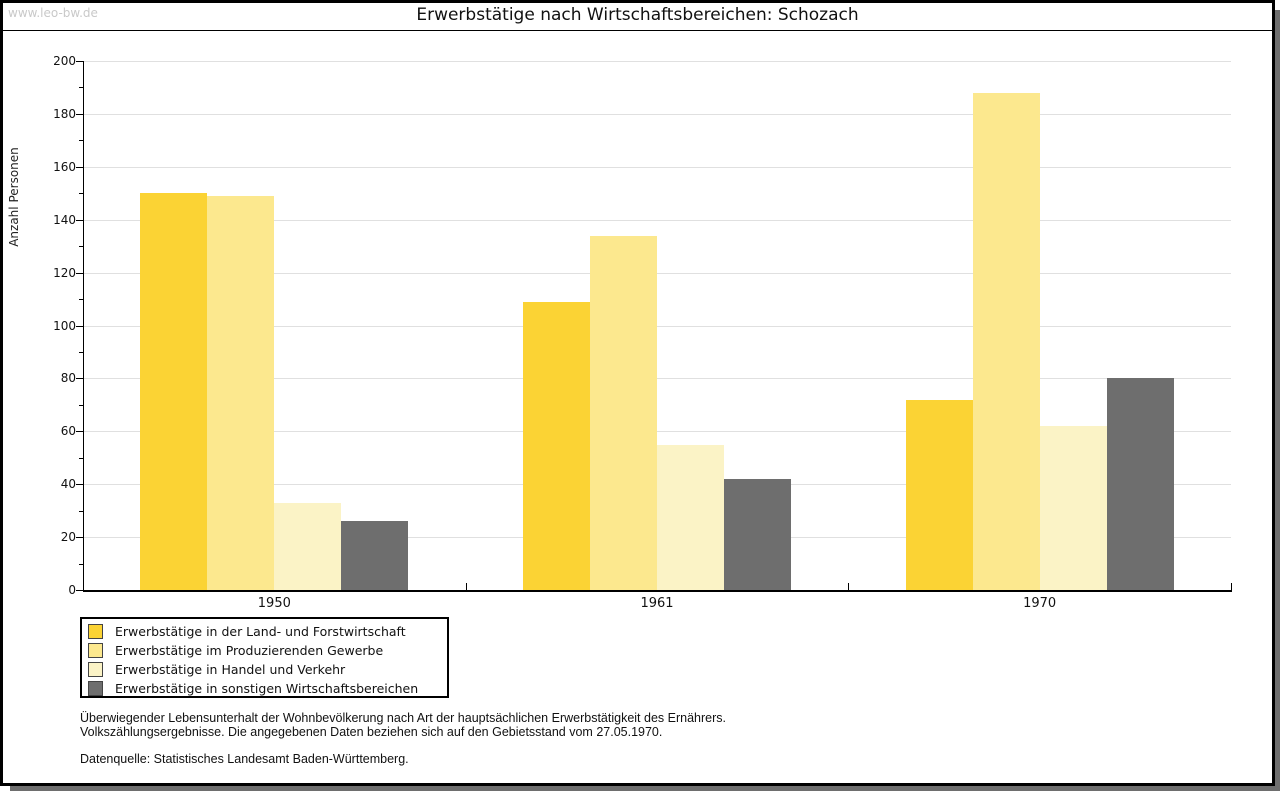 This screenshot has height=791, width=1280. What do you see at coordinates (64, 325) in the screenshot?
I see `y-tick-label: 100` at bounding box center [64, 325].